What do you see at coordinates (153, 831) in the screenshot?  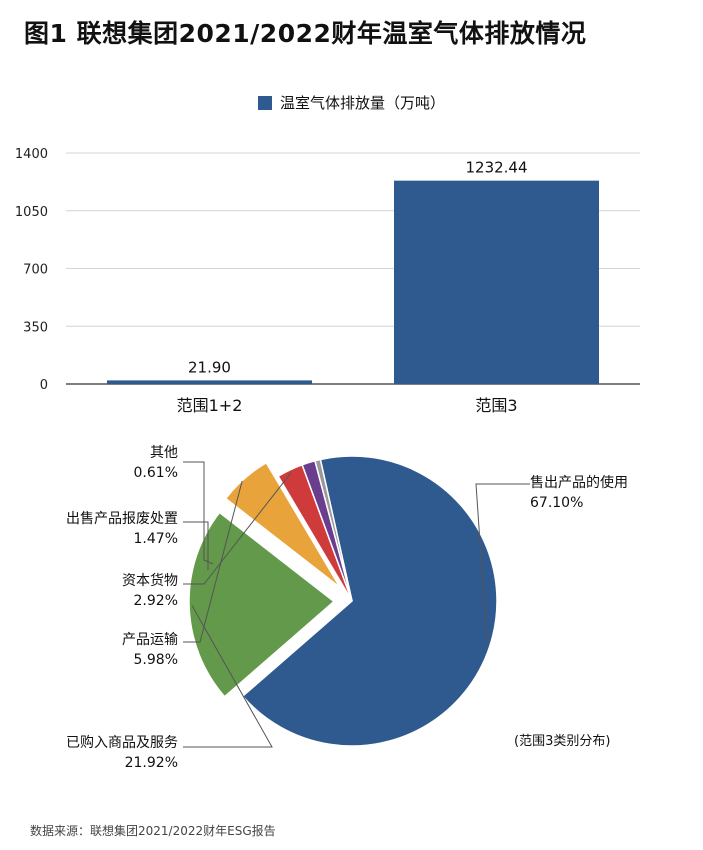 I see `source-note: 数据来源：联想集团2021/2022财年ESG报告` at bounding box center [153, 831].